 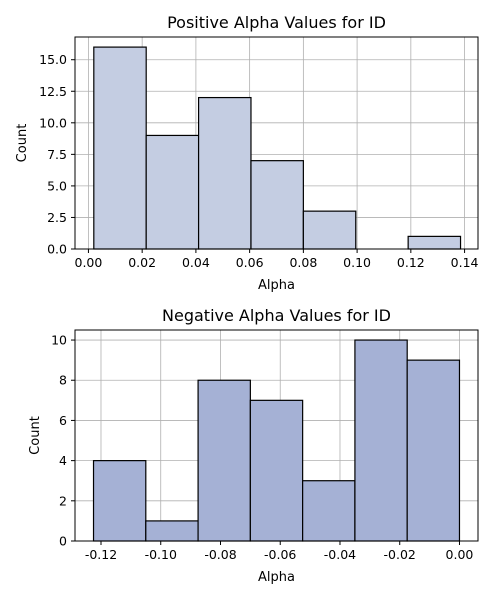 I want to click on chart1-xtick-label-3: 0.06, so click(x=250, y=262).